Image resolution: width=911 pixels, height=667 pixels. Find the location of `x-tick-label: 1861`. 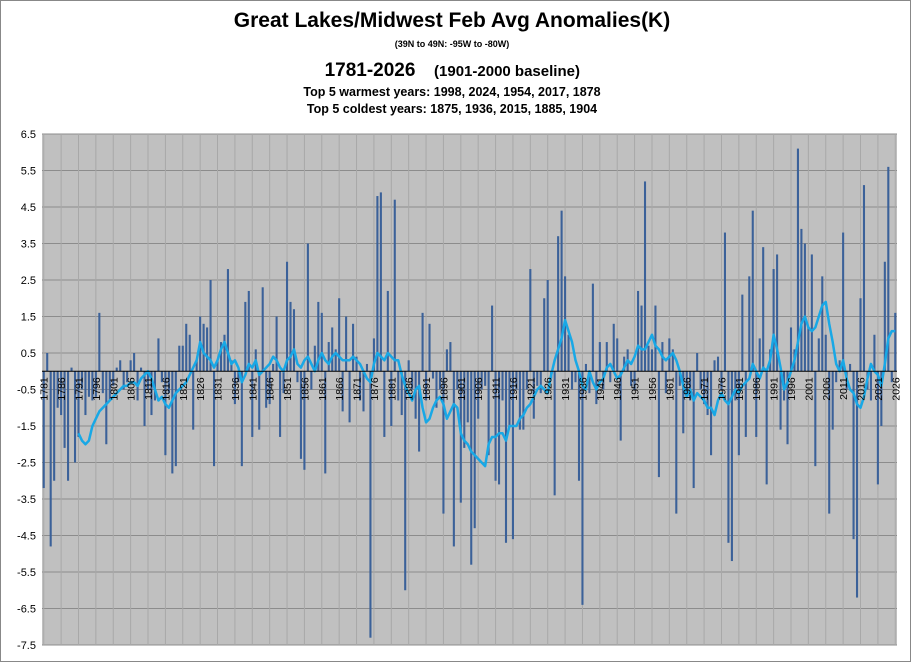

x-tick-label: 1861 is located at coordinates (323, 389).